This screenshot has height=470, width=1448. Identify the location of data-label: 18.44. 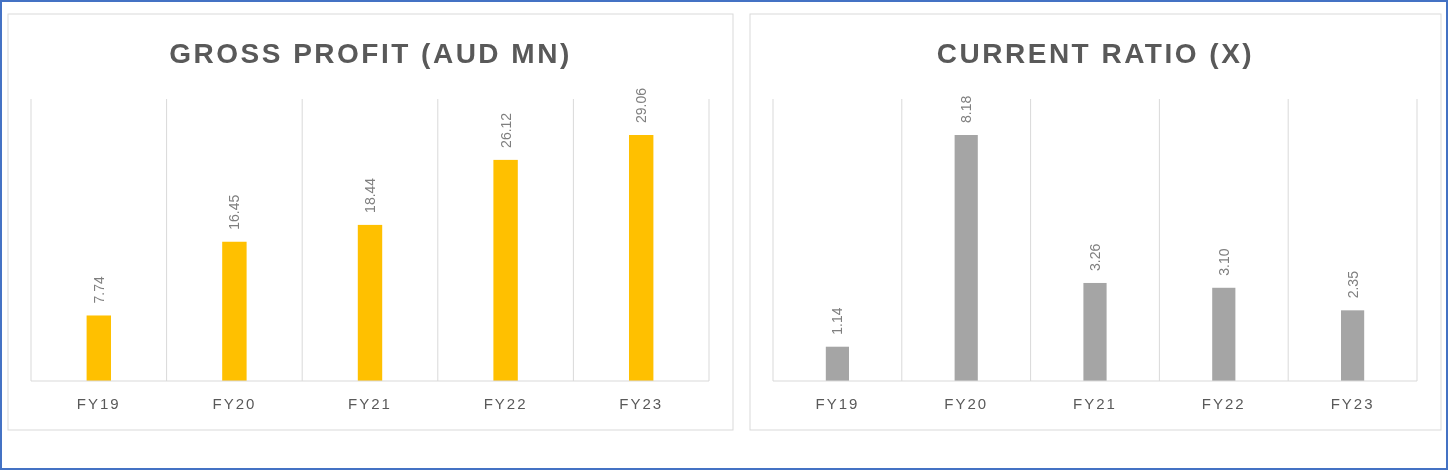
(370, 195).